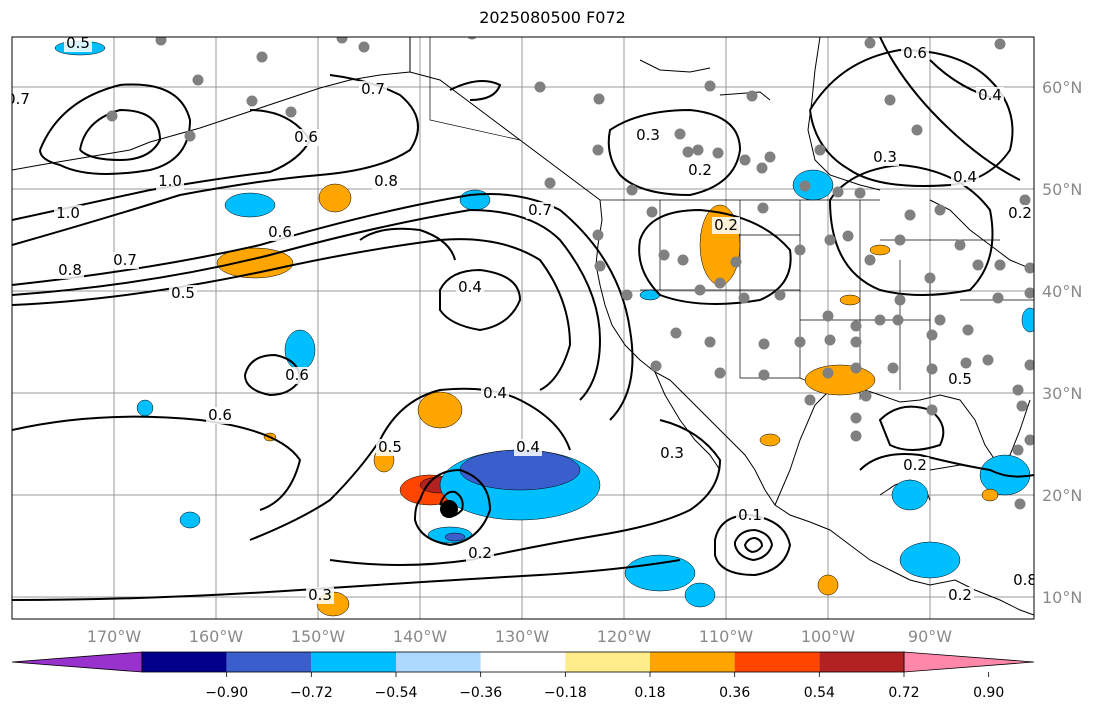 This screenshot has height=712, width=1105. What do you see at coordinates (523, 662) in the screenshot?
I see `colorbar-frame` at bounding box center [523, 662].